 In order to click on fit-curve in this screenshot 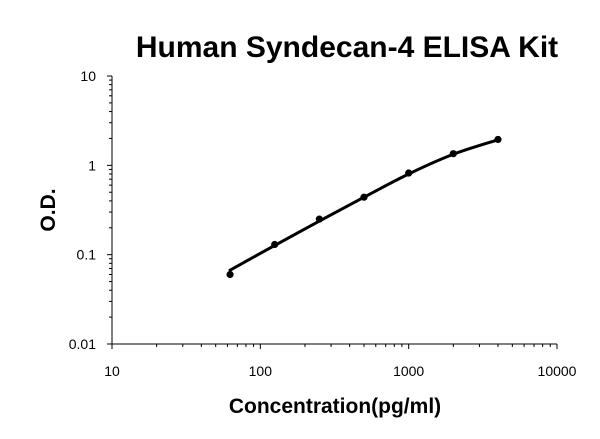, I will do `click(364, 205)`.